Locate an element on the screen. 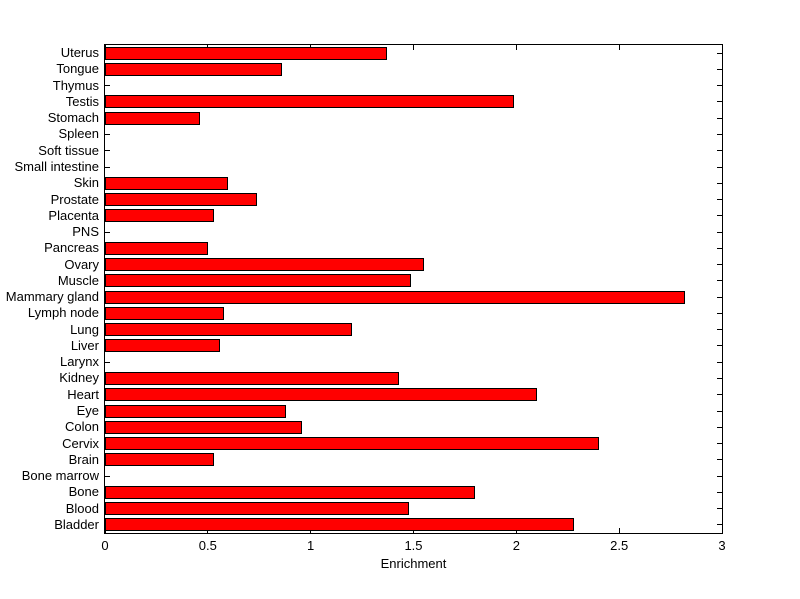 This screenshot has height=599, width=800. y-tick-label-pns: PNS is located at coordinates (85, 232).